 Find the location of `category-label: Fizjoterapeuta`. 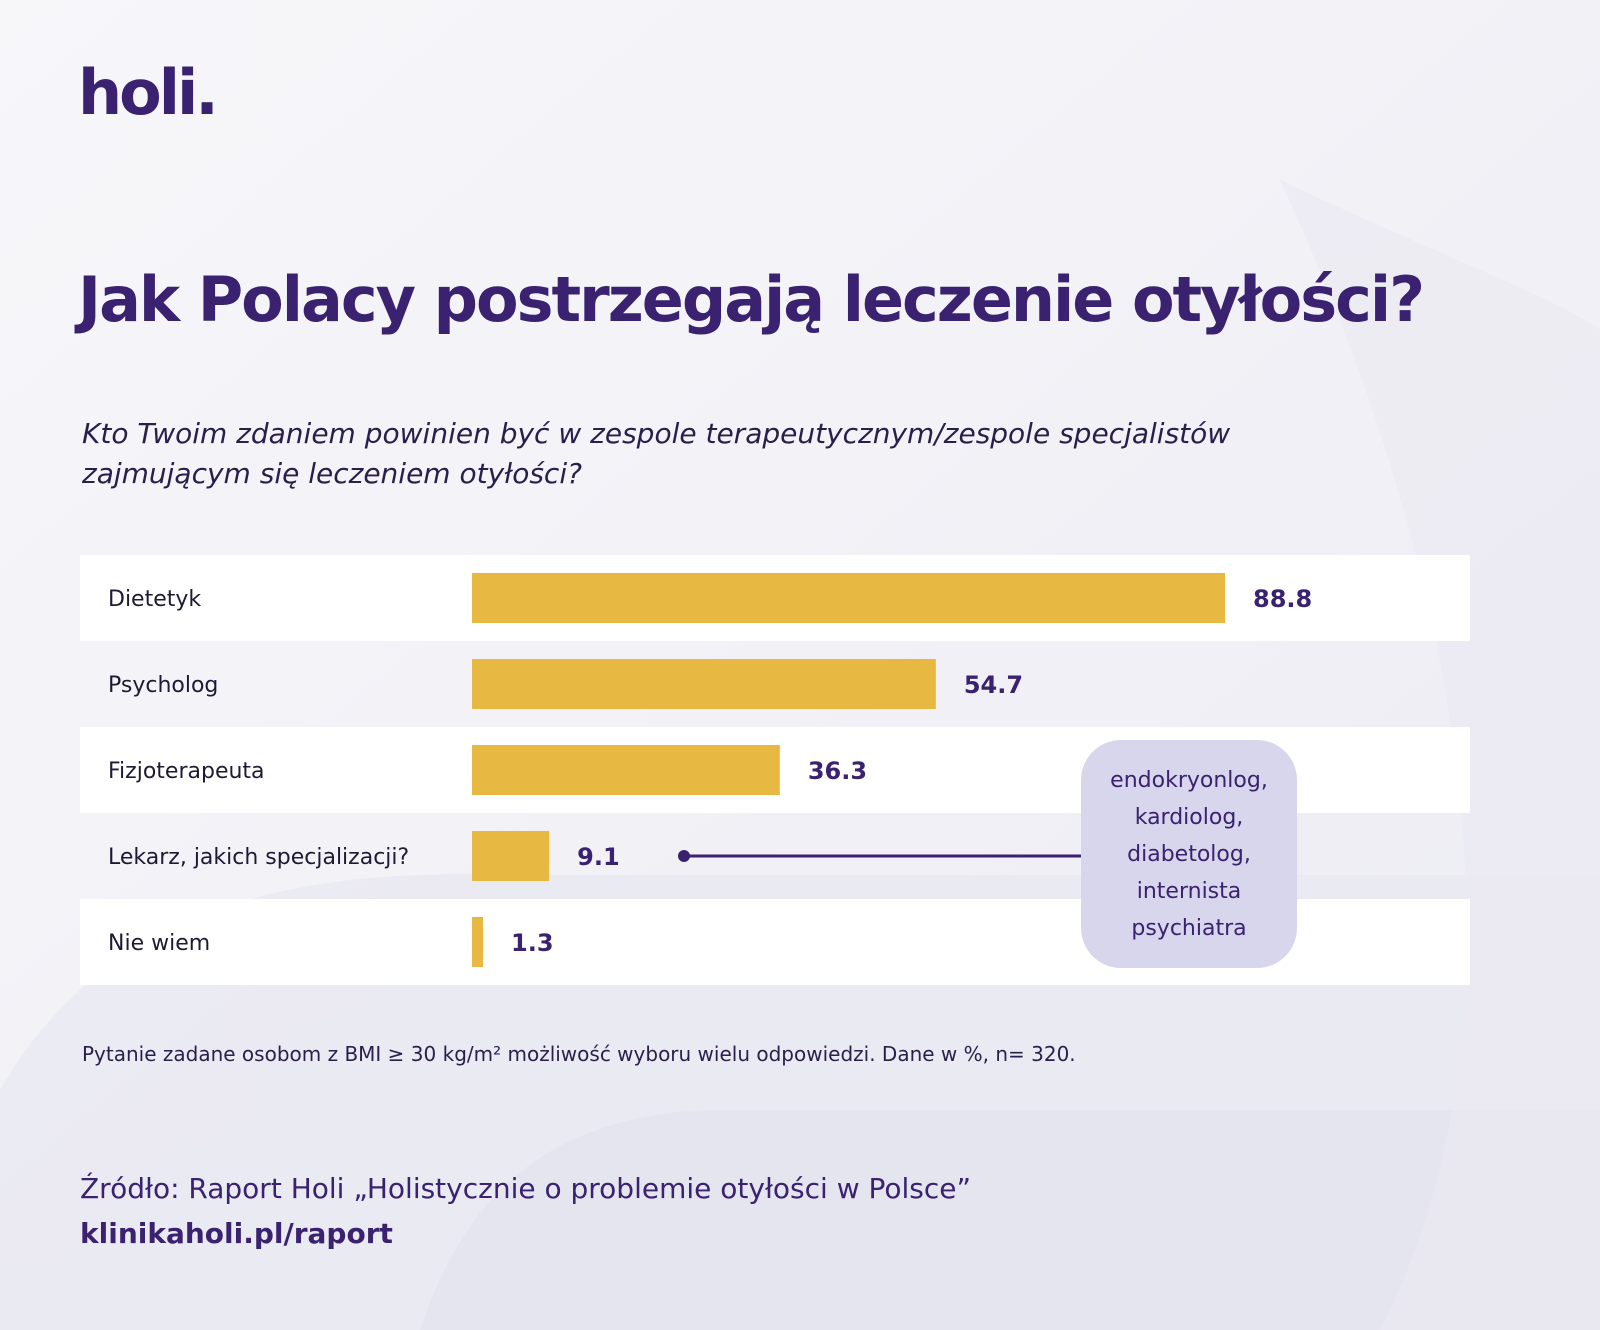

category-label: Fizjoterapeuta is located at coordinates (186, 771).